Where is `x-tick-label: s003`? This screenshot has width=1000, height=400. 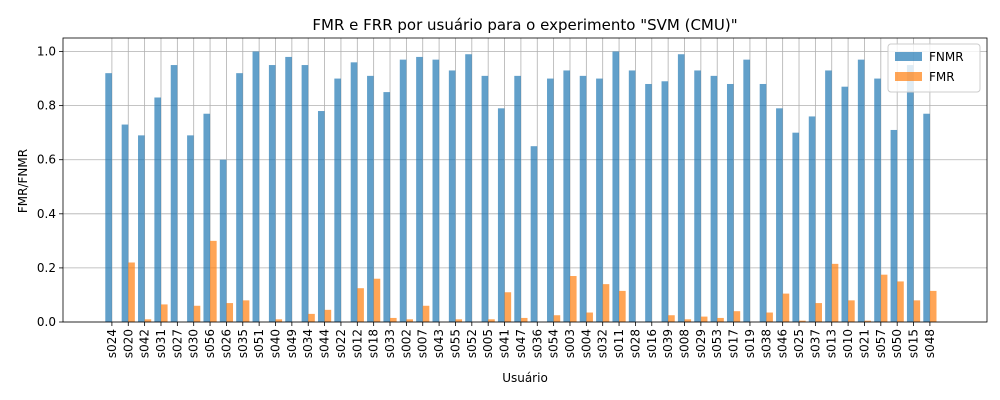
x-tick-label: s003 is located at coordinates (570, 343).